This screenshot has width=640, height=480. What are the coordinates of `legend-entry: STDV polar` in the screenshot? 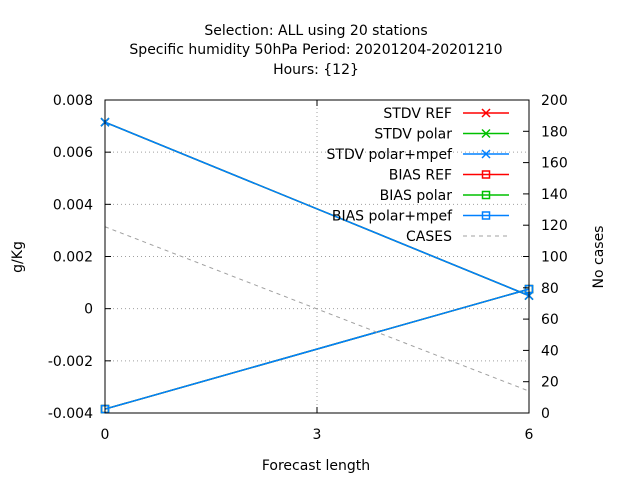 It's located at (441, 135).